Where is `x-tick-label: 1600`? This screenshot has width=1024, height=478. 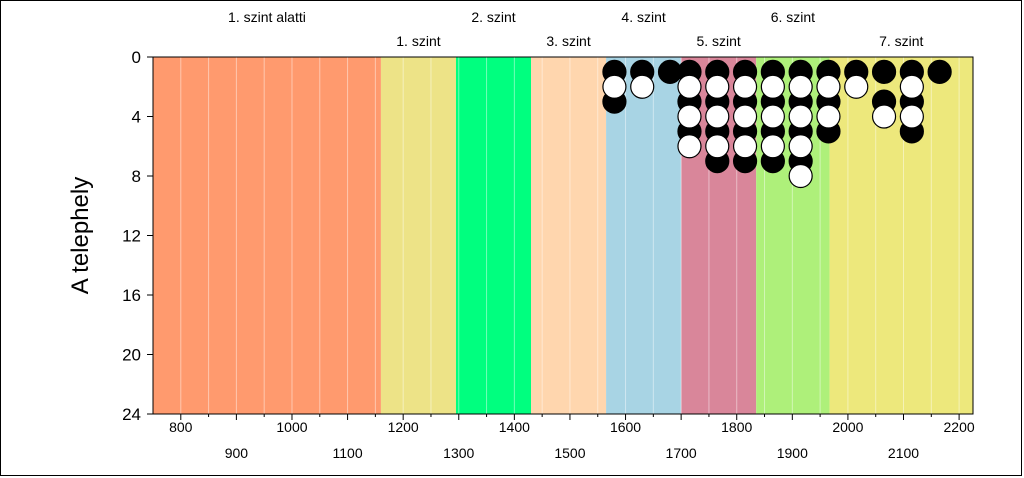 x-tick-label: 1600 is located at coordinates (625, 427).